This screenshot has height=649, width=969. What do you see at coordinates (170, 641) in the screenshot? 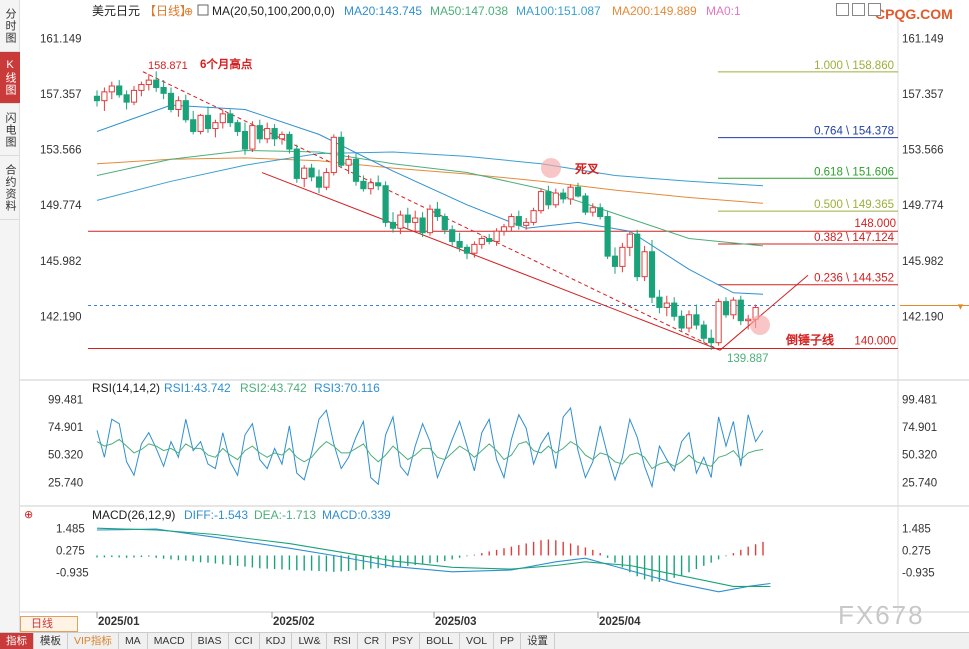
I see `bottom-tab-4: MACD` at bounding box center [170, 641].